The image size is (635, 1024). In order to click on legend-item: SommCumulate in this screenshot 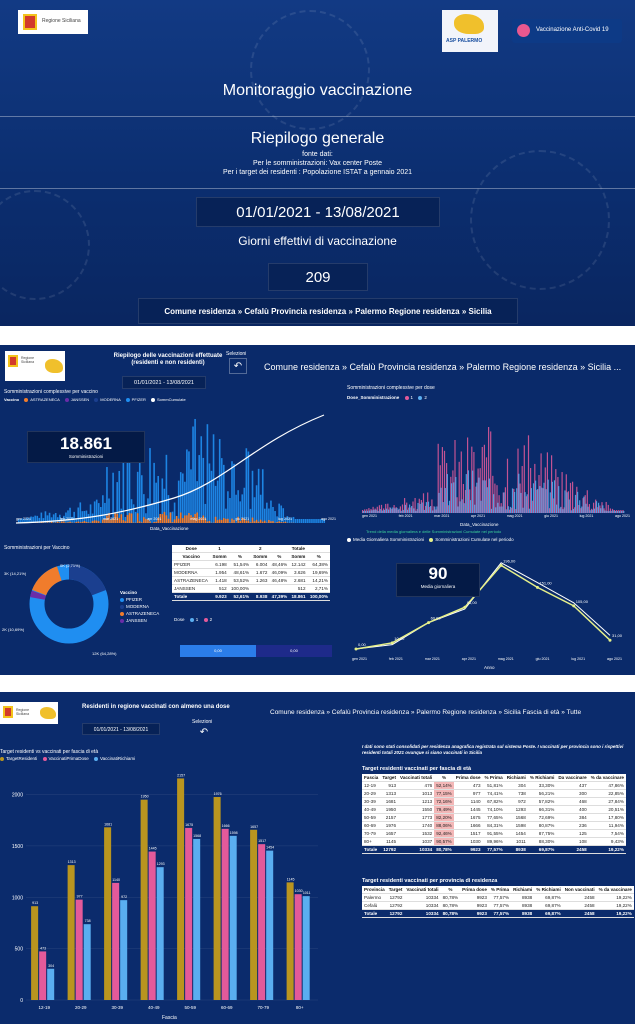, I will do `click(171, 399)`.